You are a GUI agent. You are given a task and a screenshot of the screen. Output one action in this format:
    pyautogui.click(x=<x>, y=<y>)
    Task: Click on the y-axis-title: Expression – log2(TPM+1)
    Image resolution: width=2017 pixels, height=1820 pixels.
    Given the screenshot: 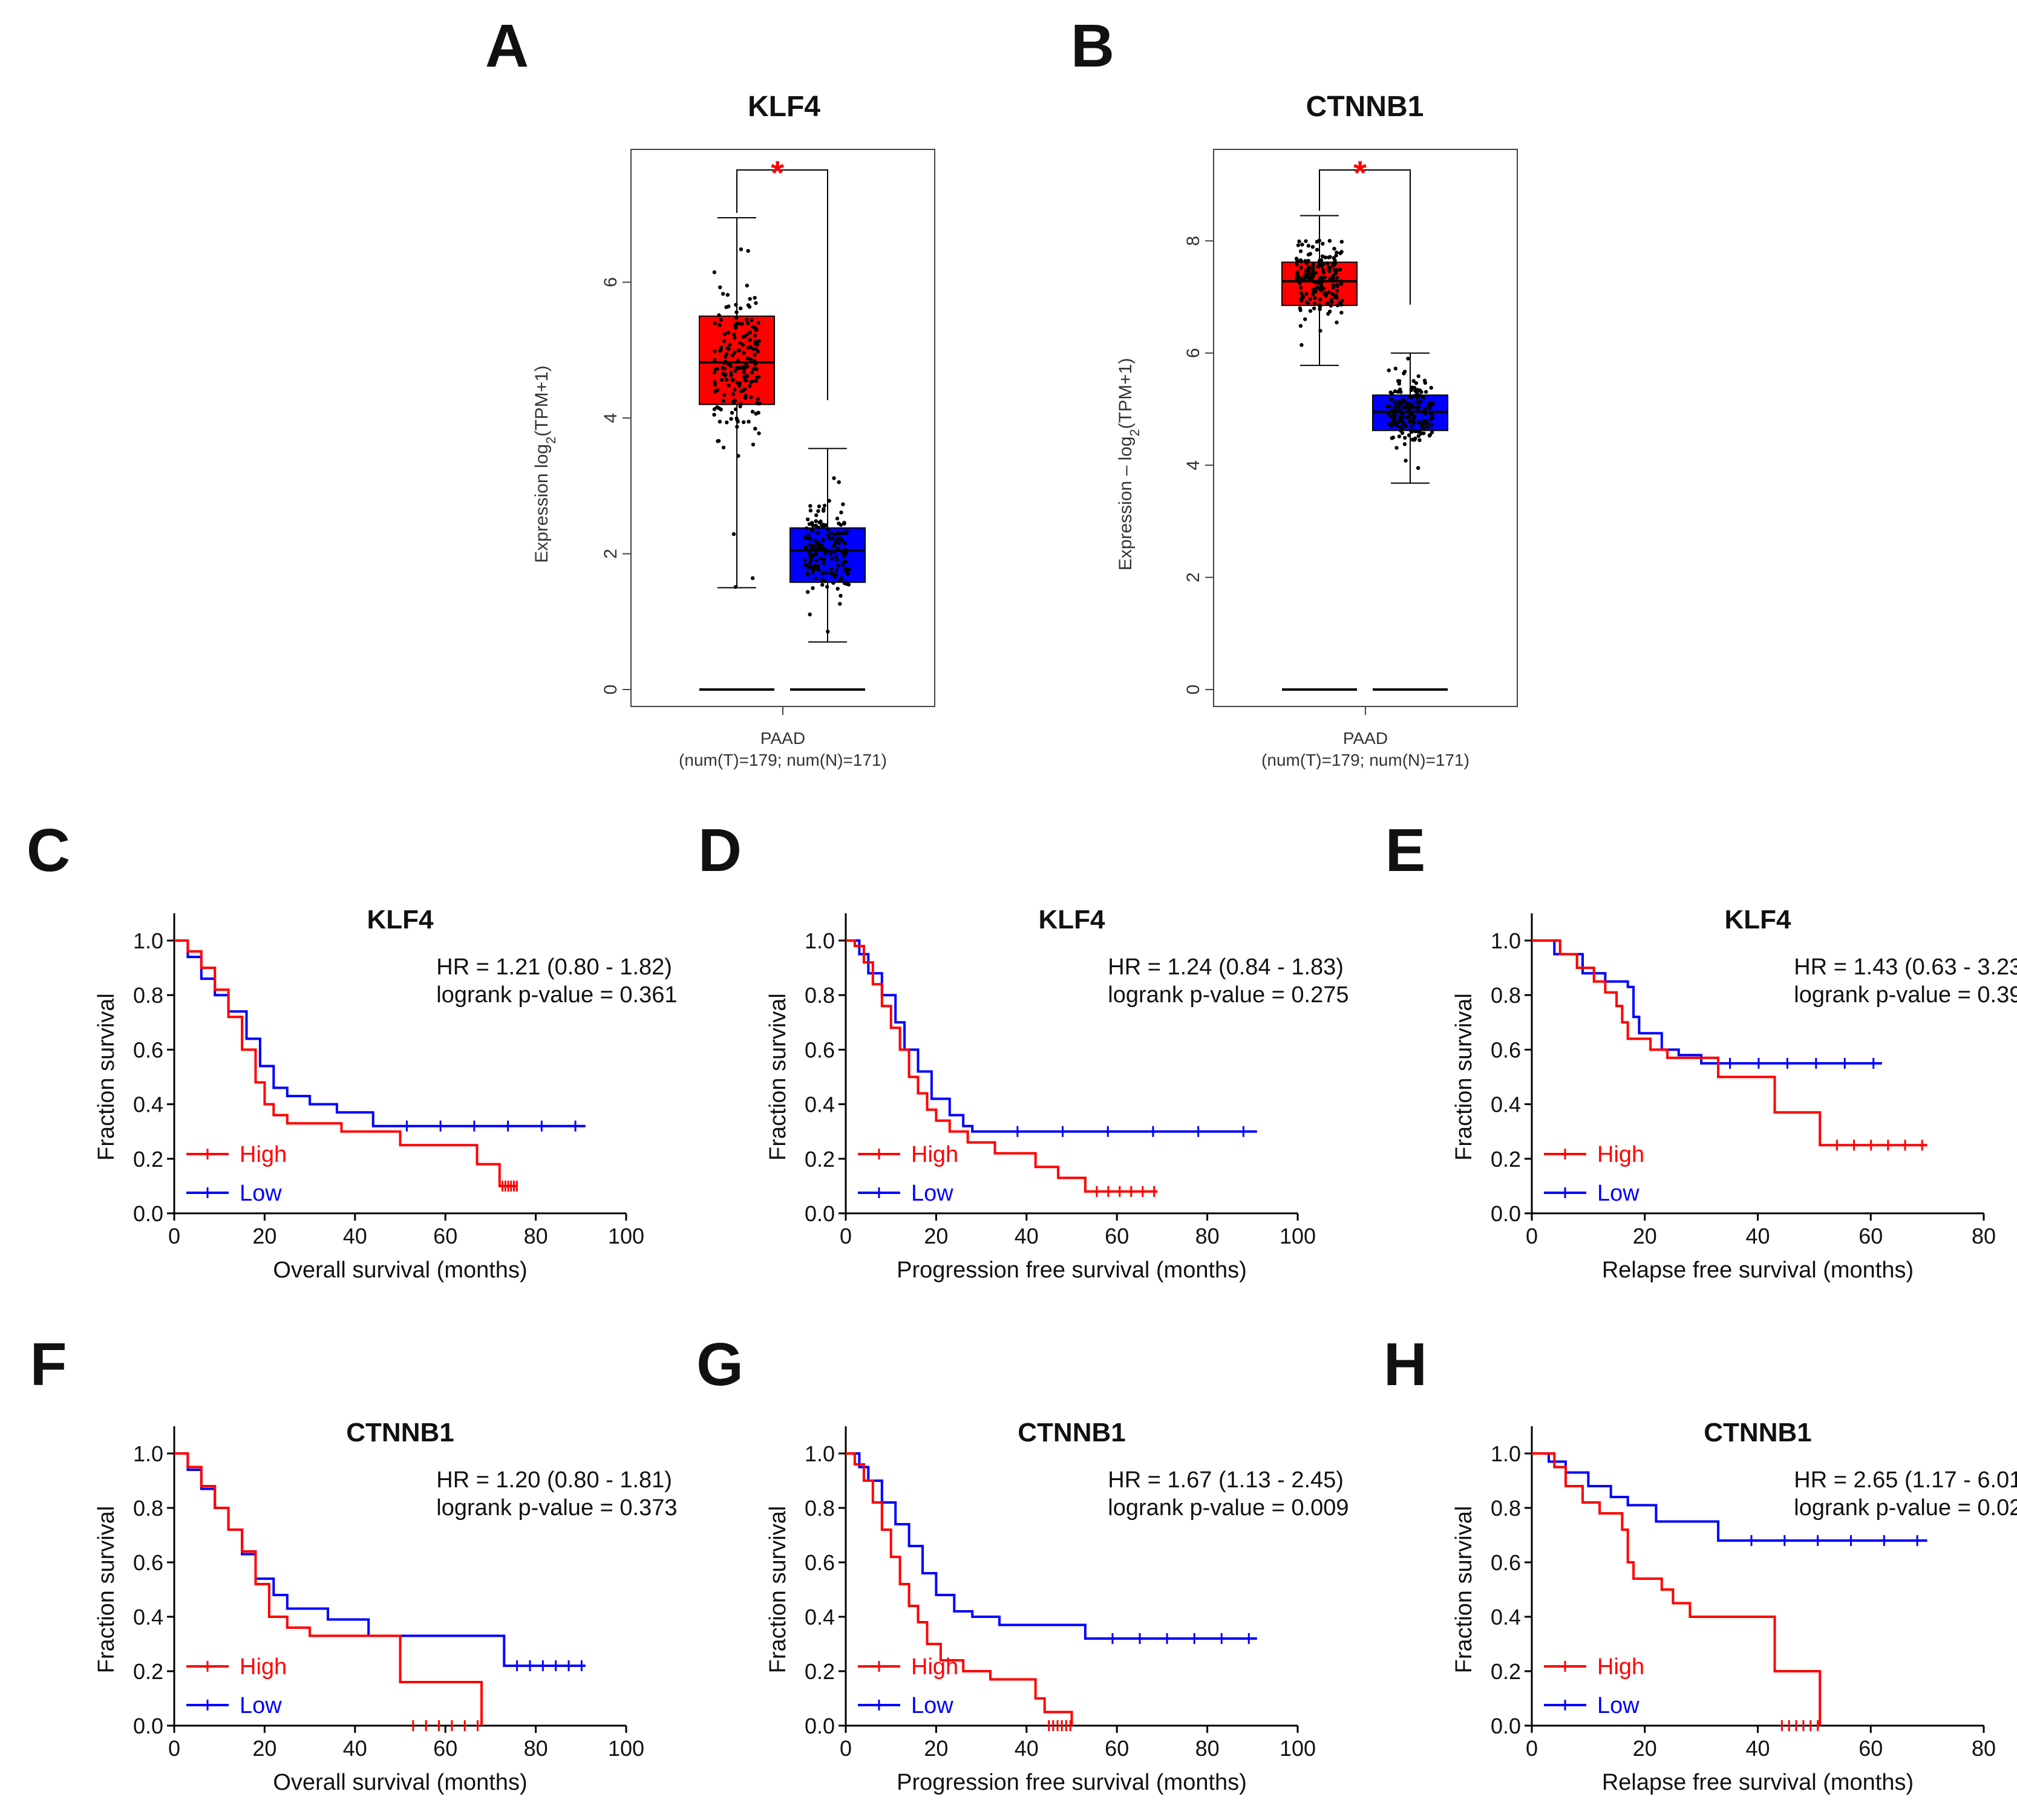 What is the action you would take?
    pyautogui.click(x=1129, y=464)
    